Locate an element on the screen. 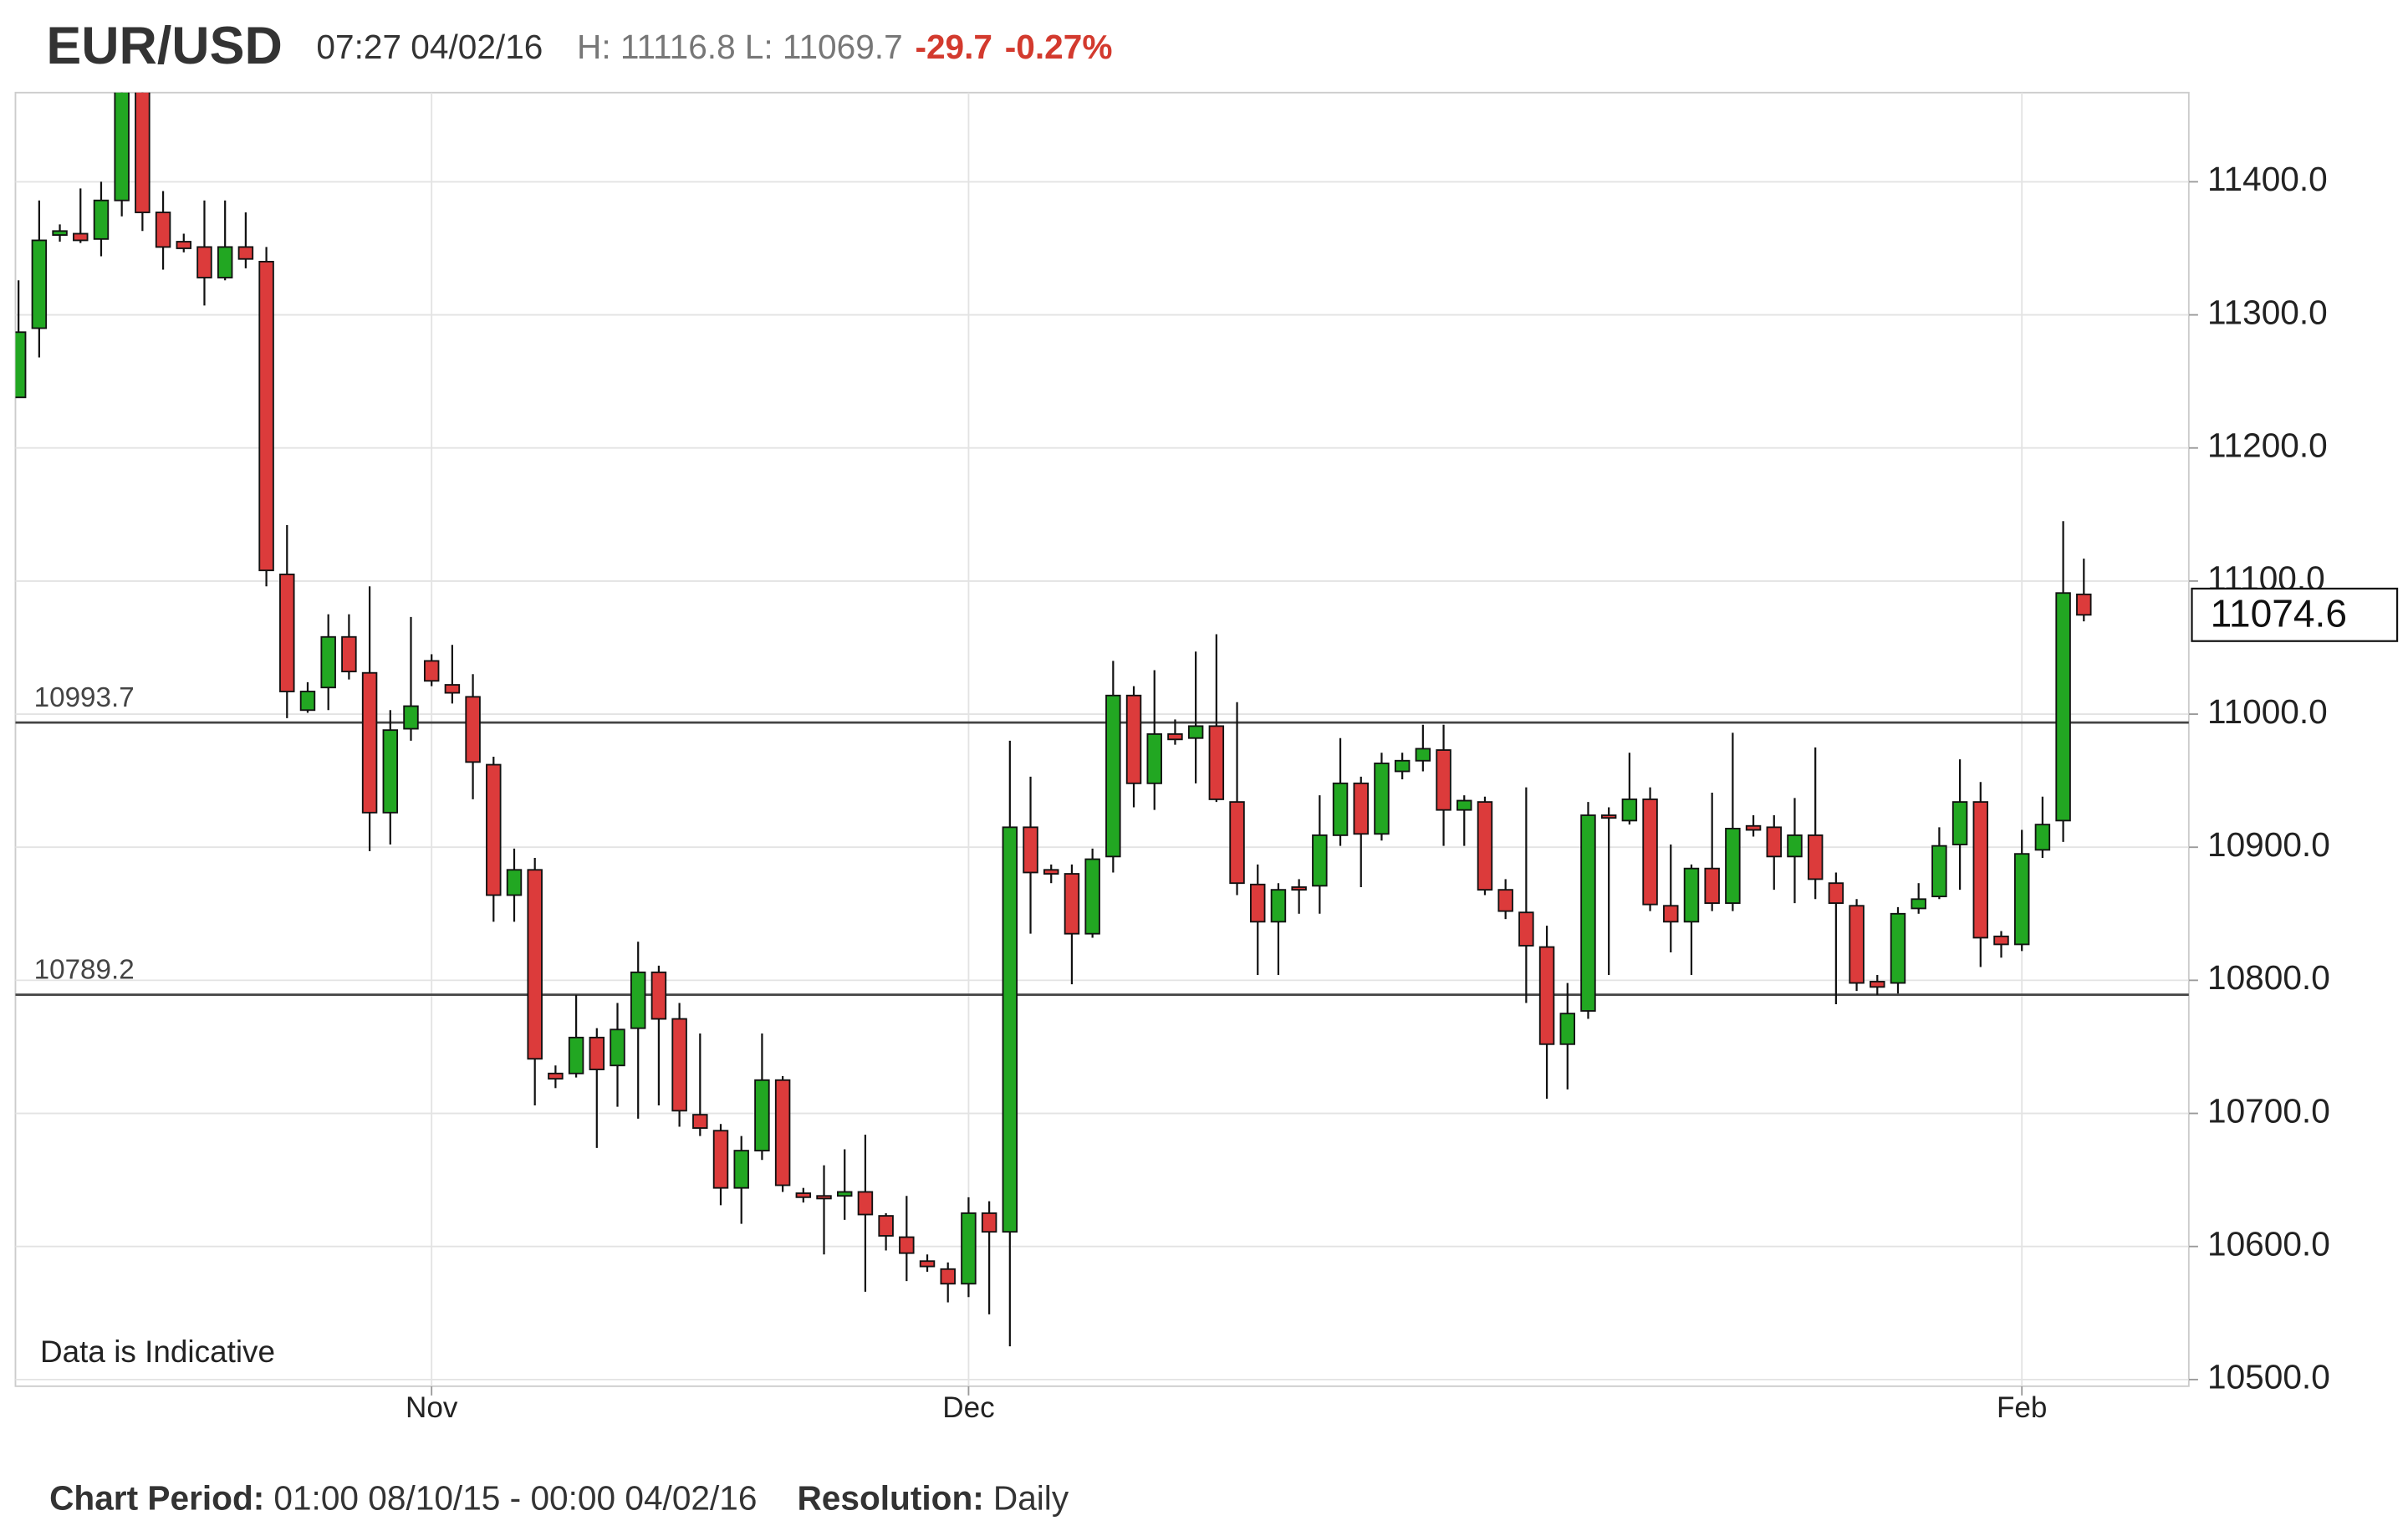 The width and height of the screenshot is (2408, 1531). high: H: 11116.8 is located at coordinates (657, 47).